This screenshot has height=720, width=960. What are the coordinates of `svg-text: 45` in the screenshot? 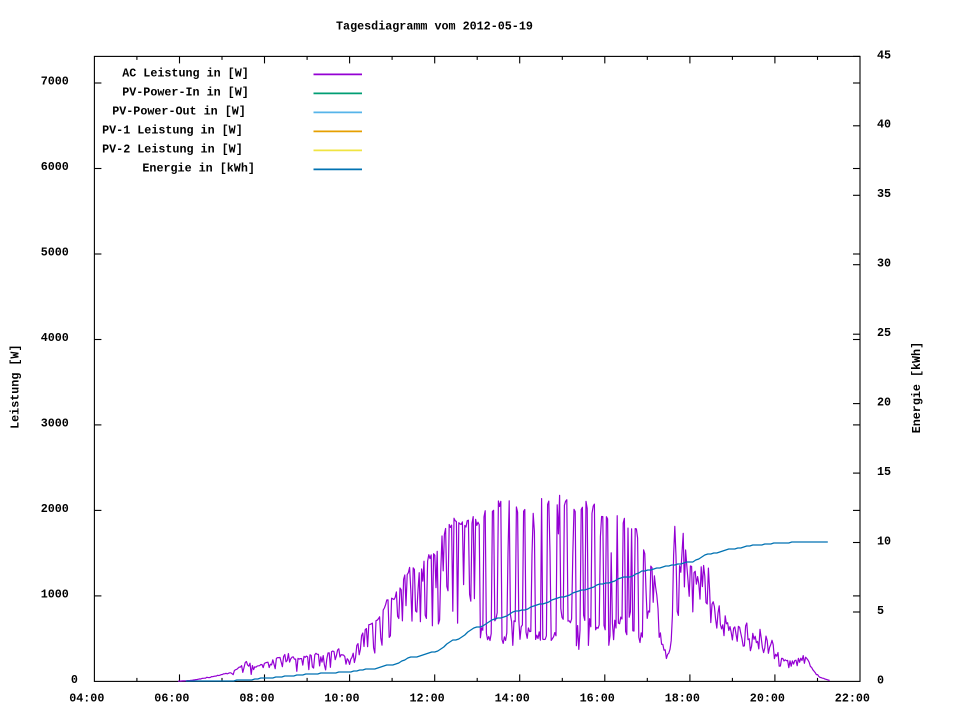 It's located at (884, 55).